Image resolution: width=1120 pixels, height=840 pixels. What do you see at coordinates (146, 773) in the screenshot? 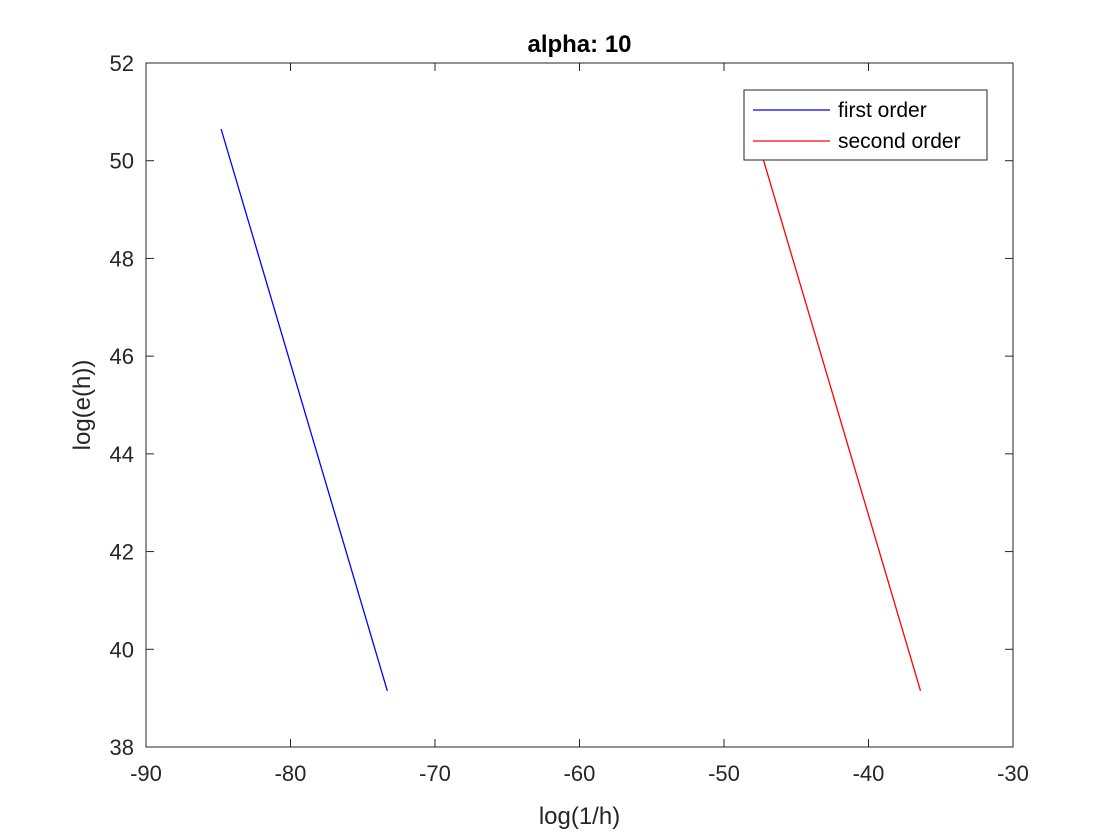
I see `x-tick-label: -90` at bounding box center [146, 773].